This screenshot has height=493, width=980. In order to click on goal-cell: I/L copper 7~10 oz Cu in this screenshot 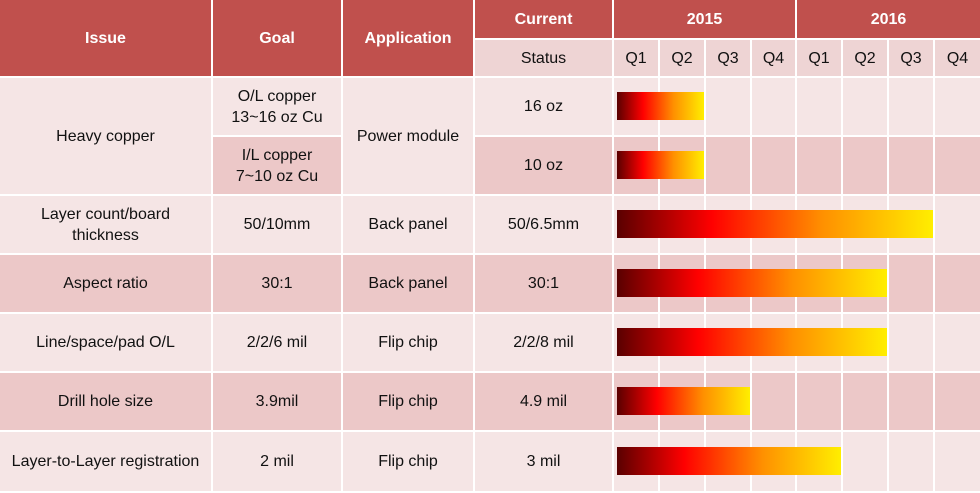, I will do `click(278, 166)`.